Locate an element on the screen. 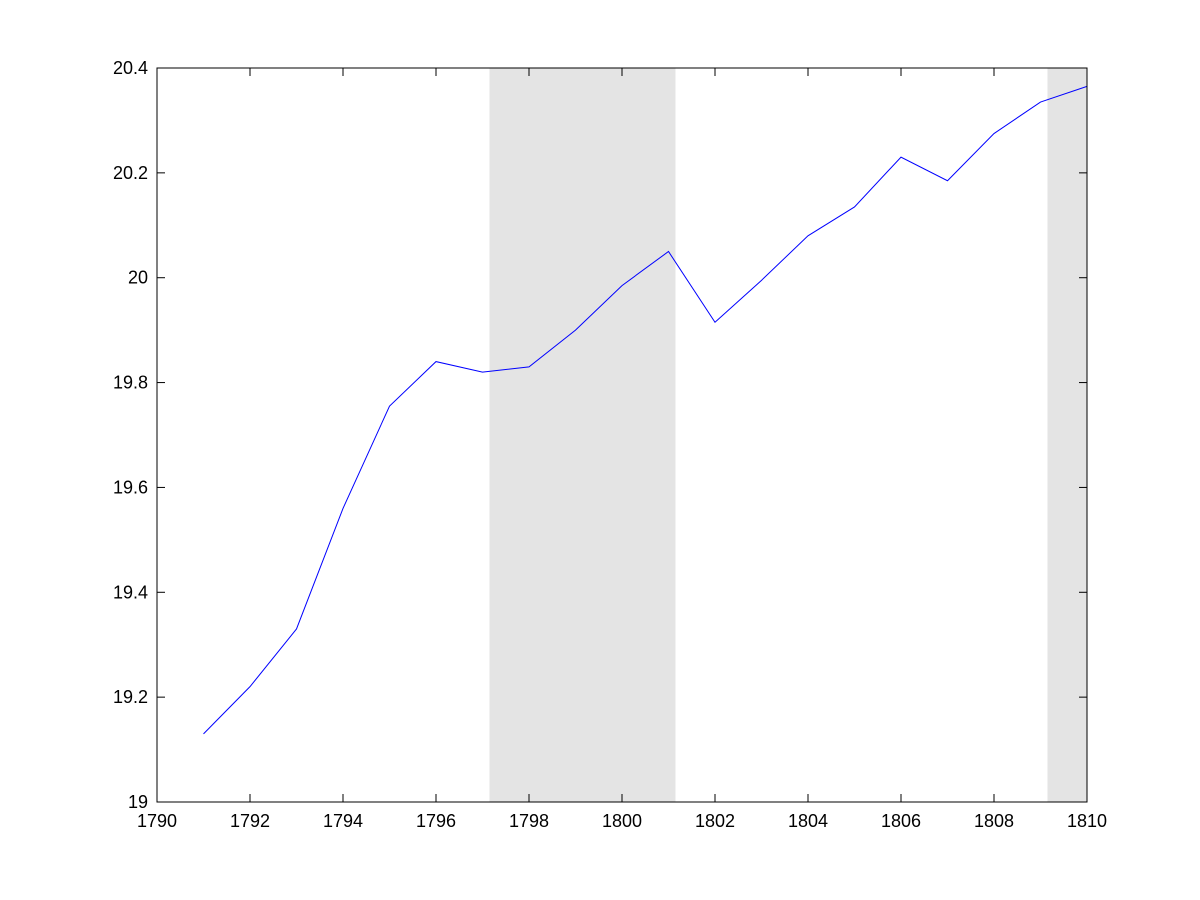  x-tick-label: 1798 is located at coordinates (529, 821).